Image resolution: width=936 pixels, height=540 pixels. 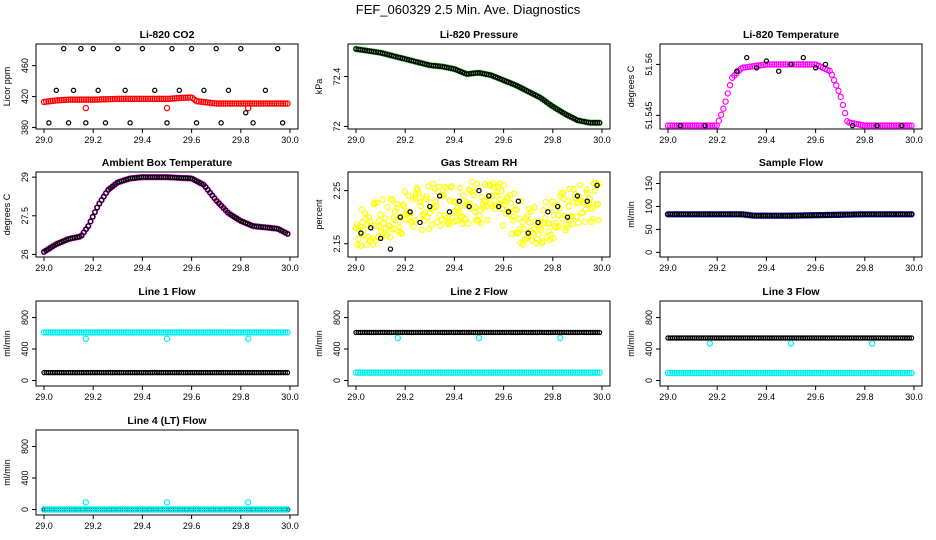 What do you see at coordinates (865, 140) in the screenshot?
I see `x-tick-label: 29.8` at bounding box center [865, 140].